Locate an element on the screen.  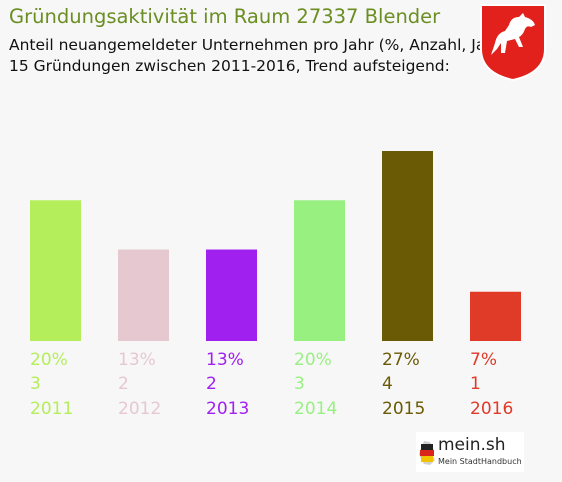
bar-2011 is located at coordinates (55, 270).